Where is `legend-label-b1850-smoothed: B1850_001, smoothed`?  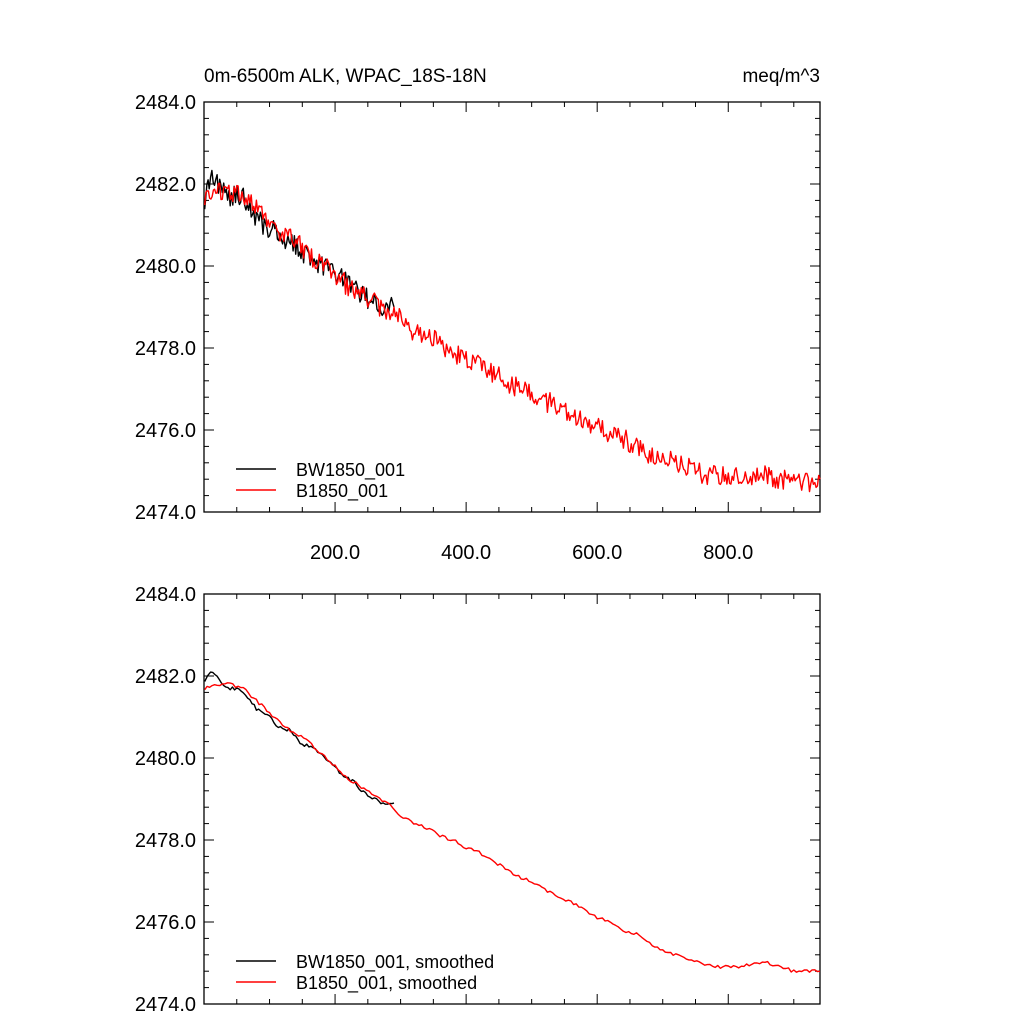 legend-label-b1850-smoothed: B1850_001, smoothed is located at coordinates (386, 983).